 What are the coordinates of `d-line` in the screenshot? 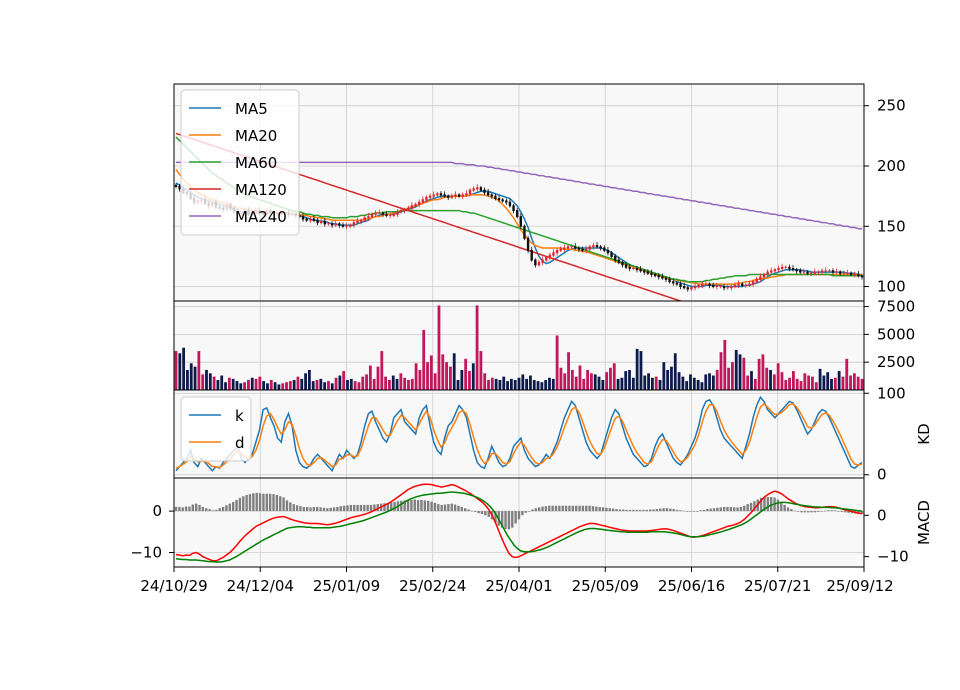 It's located at (519, 435).